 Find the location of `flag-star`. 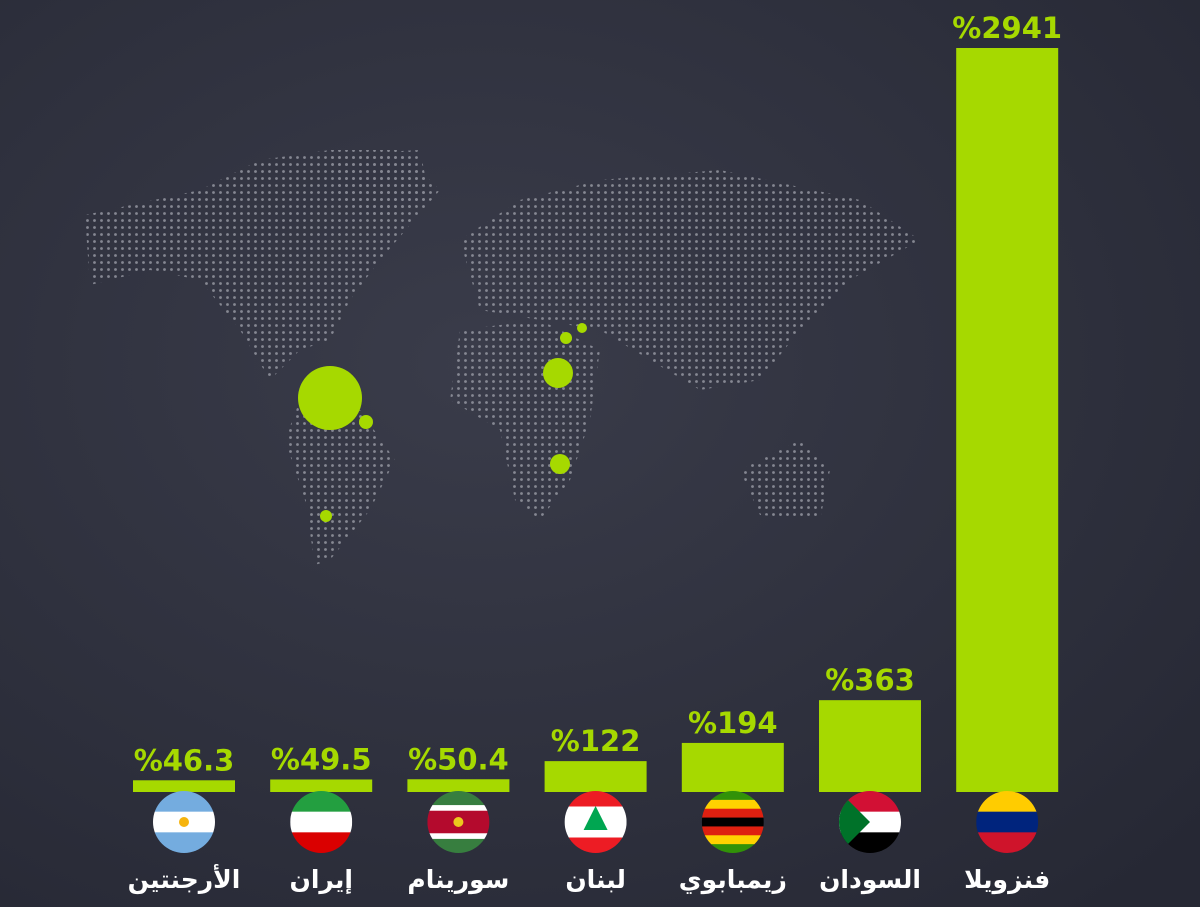

flag-star is located at coordinates (458, 822).